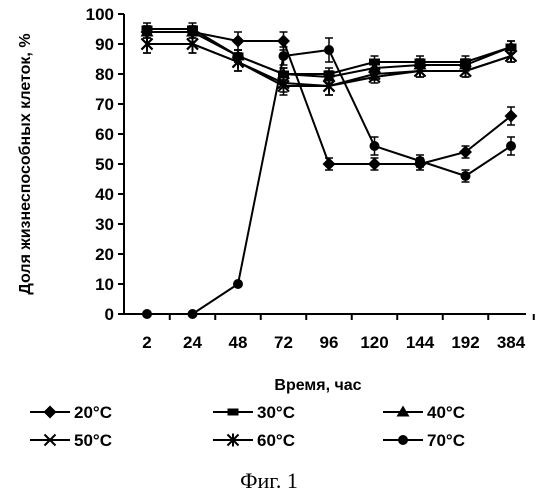 This screenshot has height=500, width=540. What do you see at coordinates (192, 342) in the screenshot?
I see `x-tick-label: 24` at bounding box center [192, 342].